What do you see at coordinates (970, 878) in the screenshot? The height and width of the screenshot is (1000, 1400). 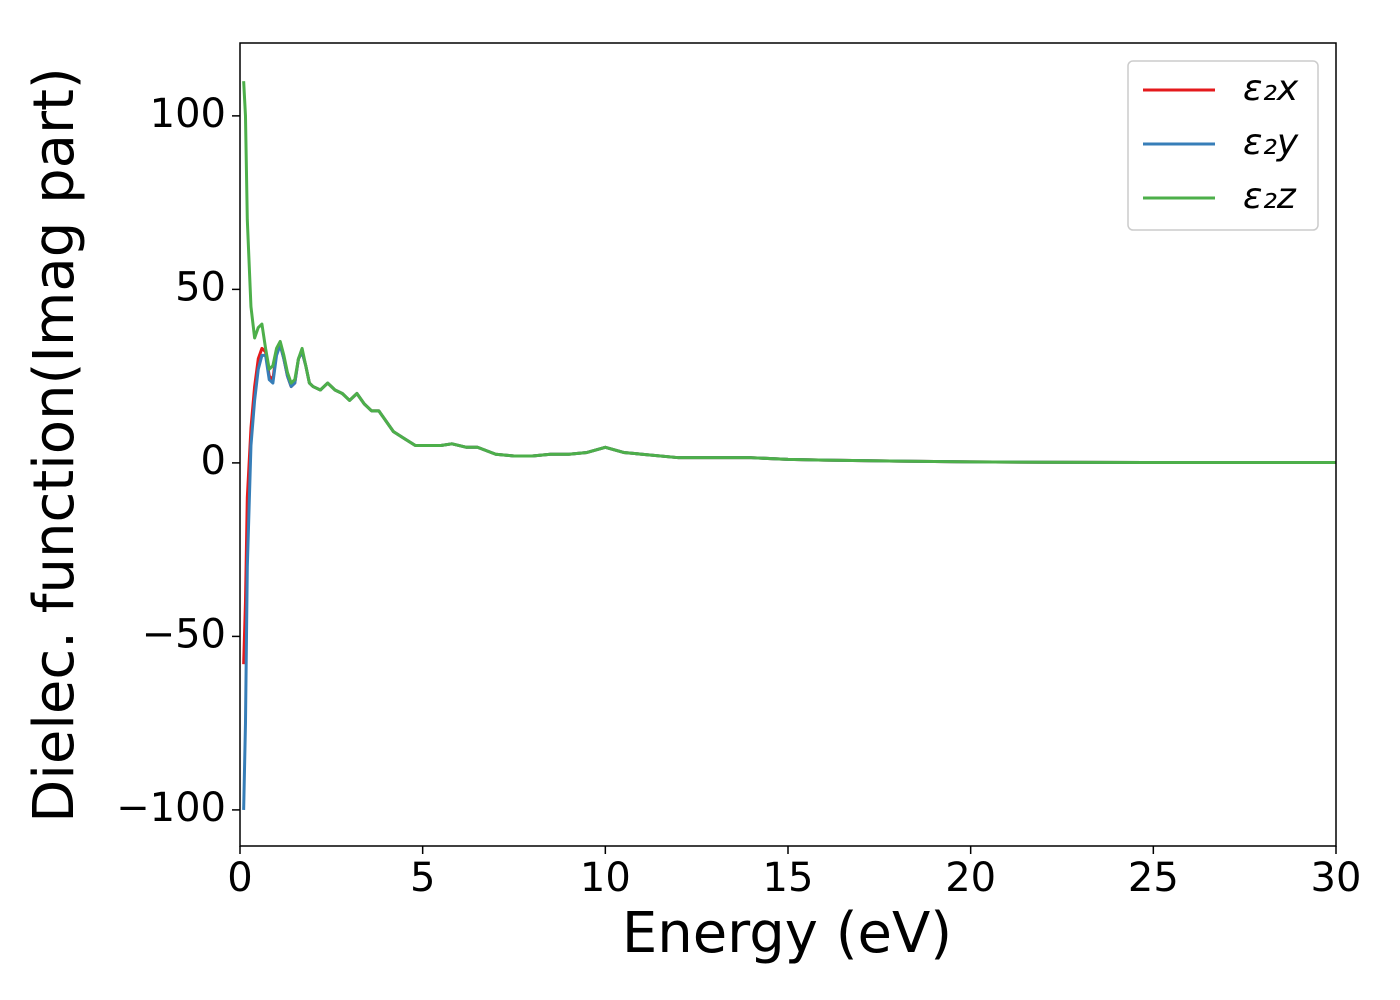 I see `x-tick-label: 20` at bounding box center [970, 878].